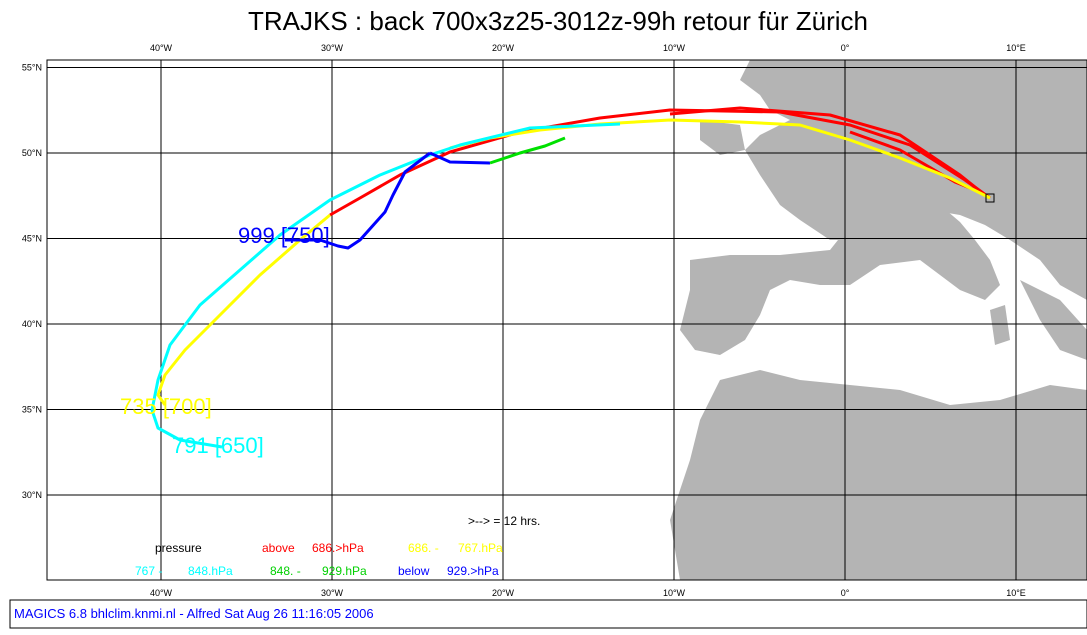 The image size is (1087, 635). Describe the element at coordinates (148, 571) in the screenshot. I see `legend-range: 767 -` at that location.